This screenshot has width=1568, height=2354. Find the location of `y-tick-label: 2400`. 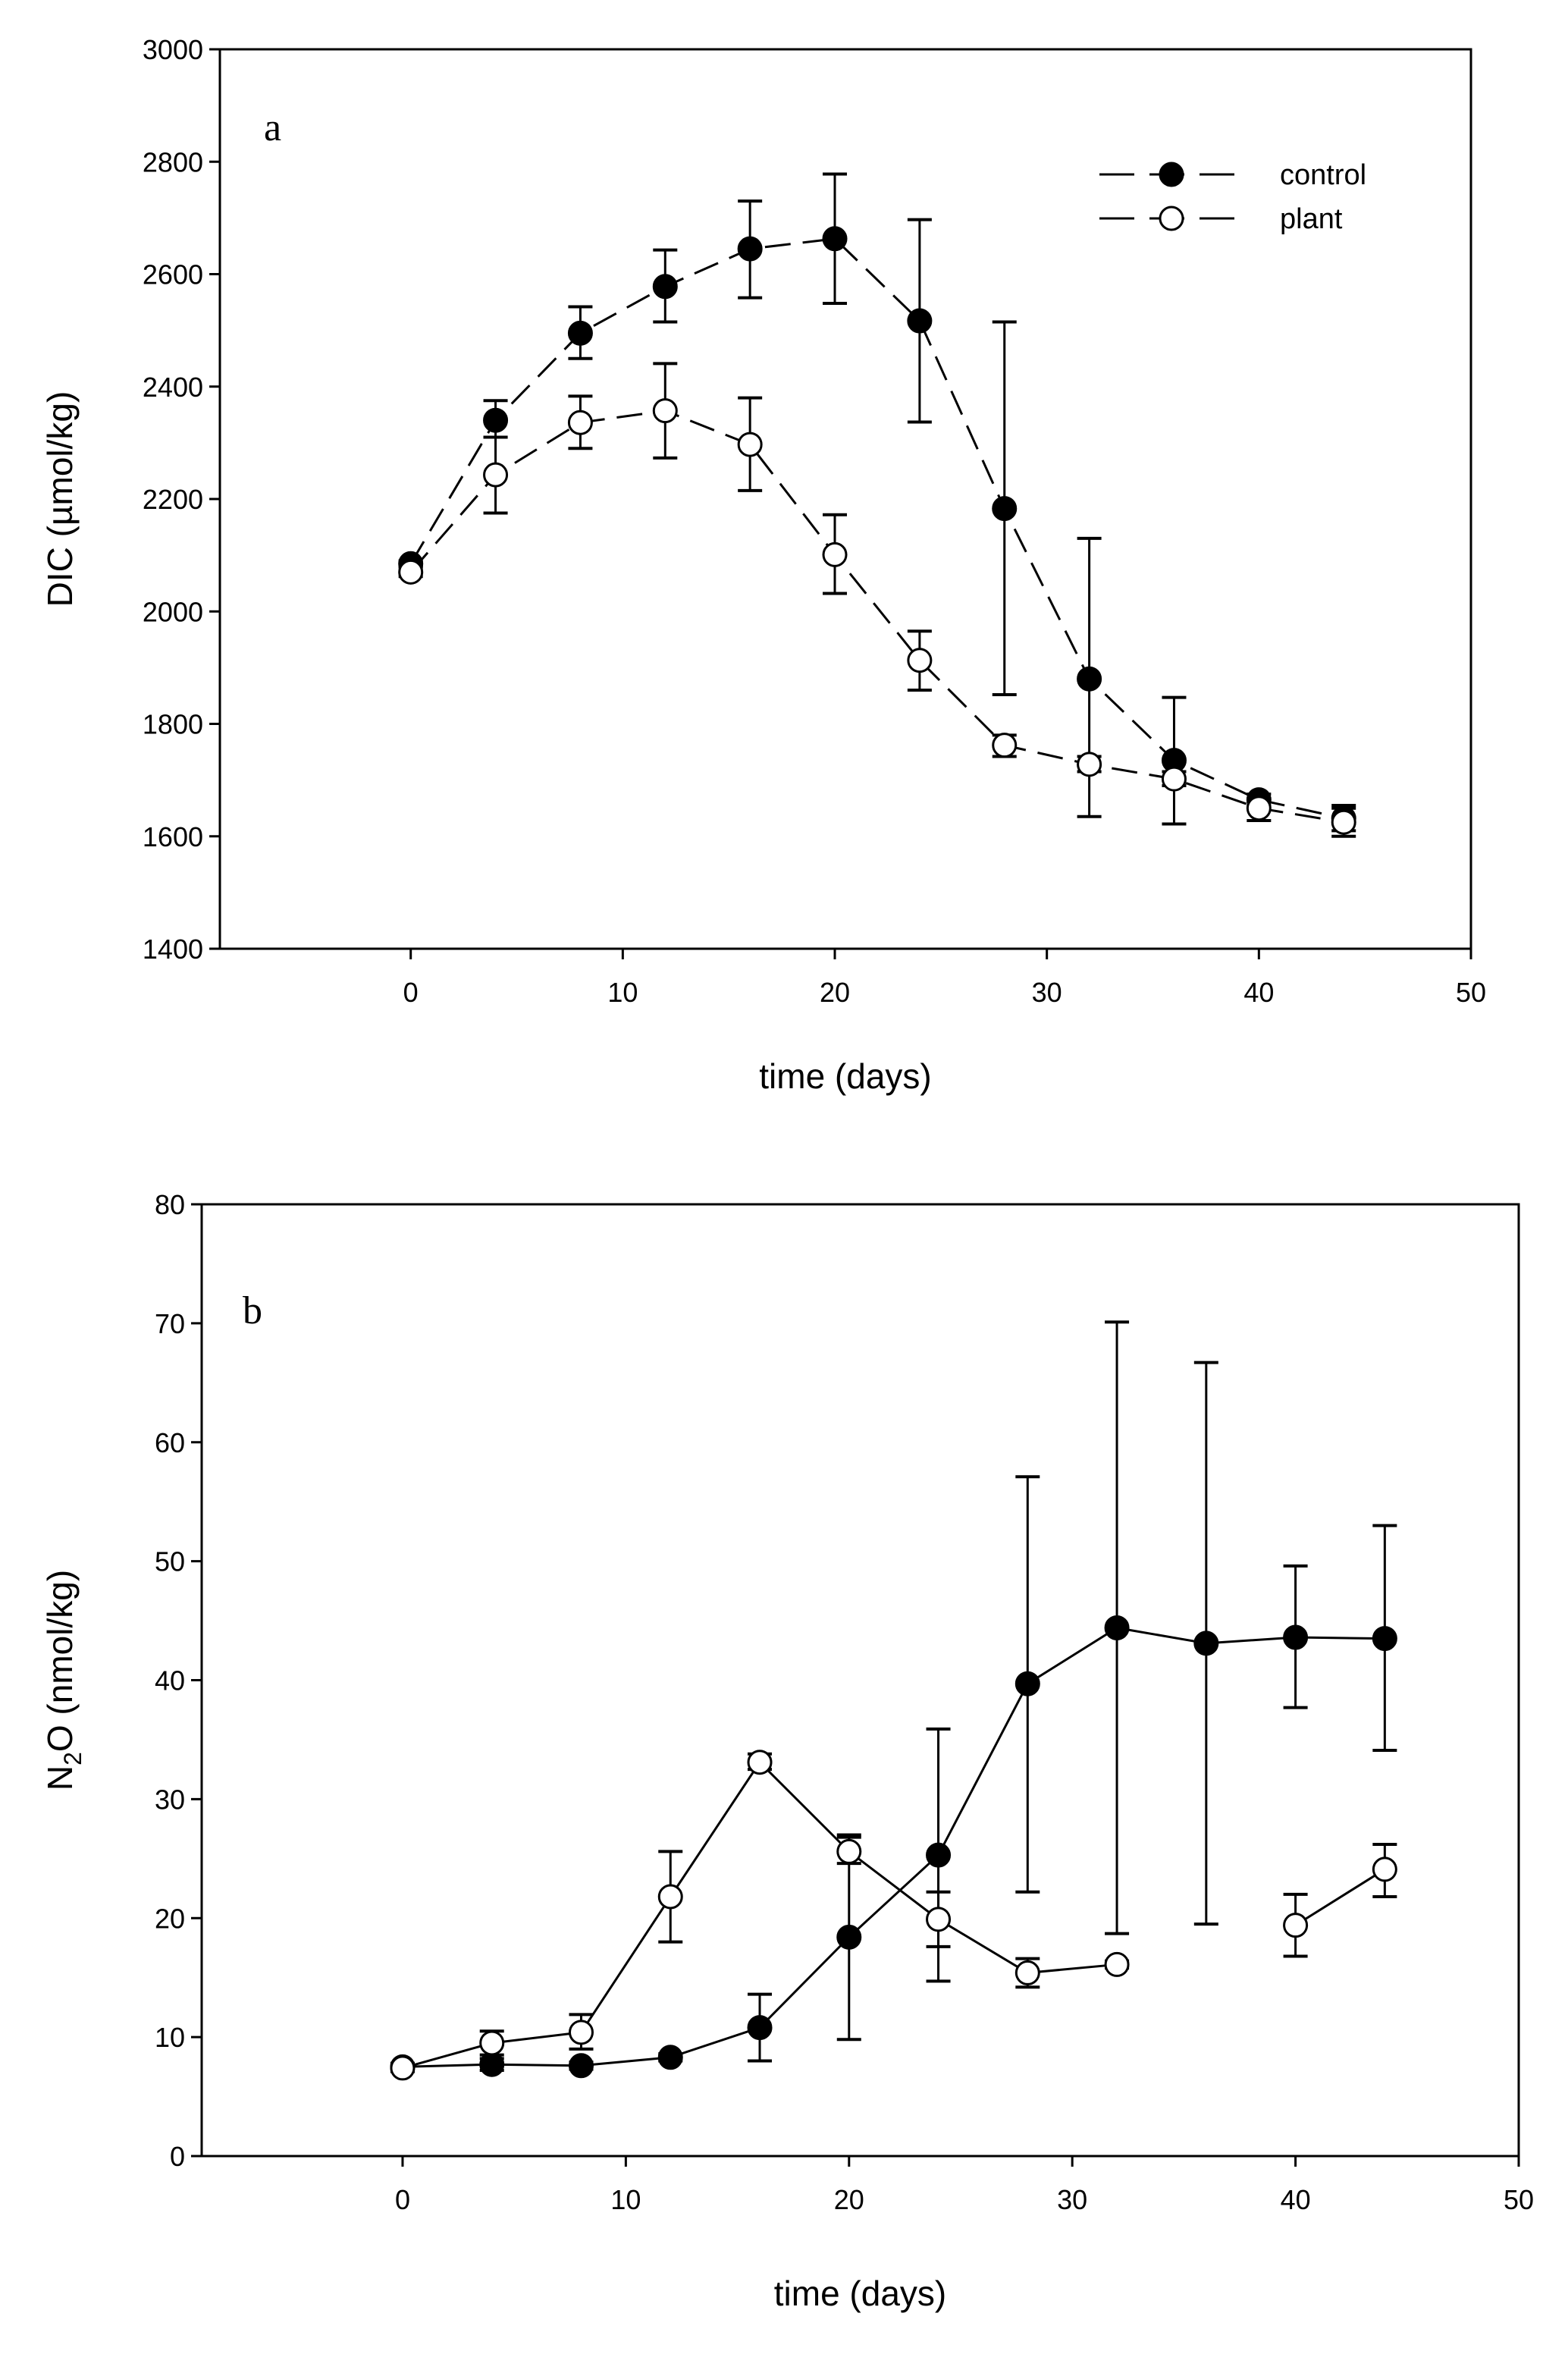

y-tick-label: 2400 is located at coordinates (173, 387).